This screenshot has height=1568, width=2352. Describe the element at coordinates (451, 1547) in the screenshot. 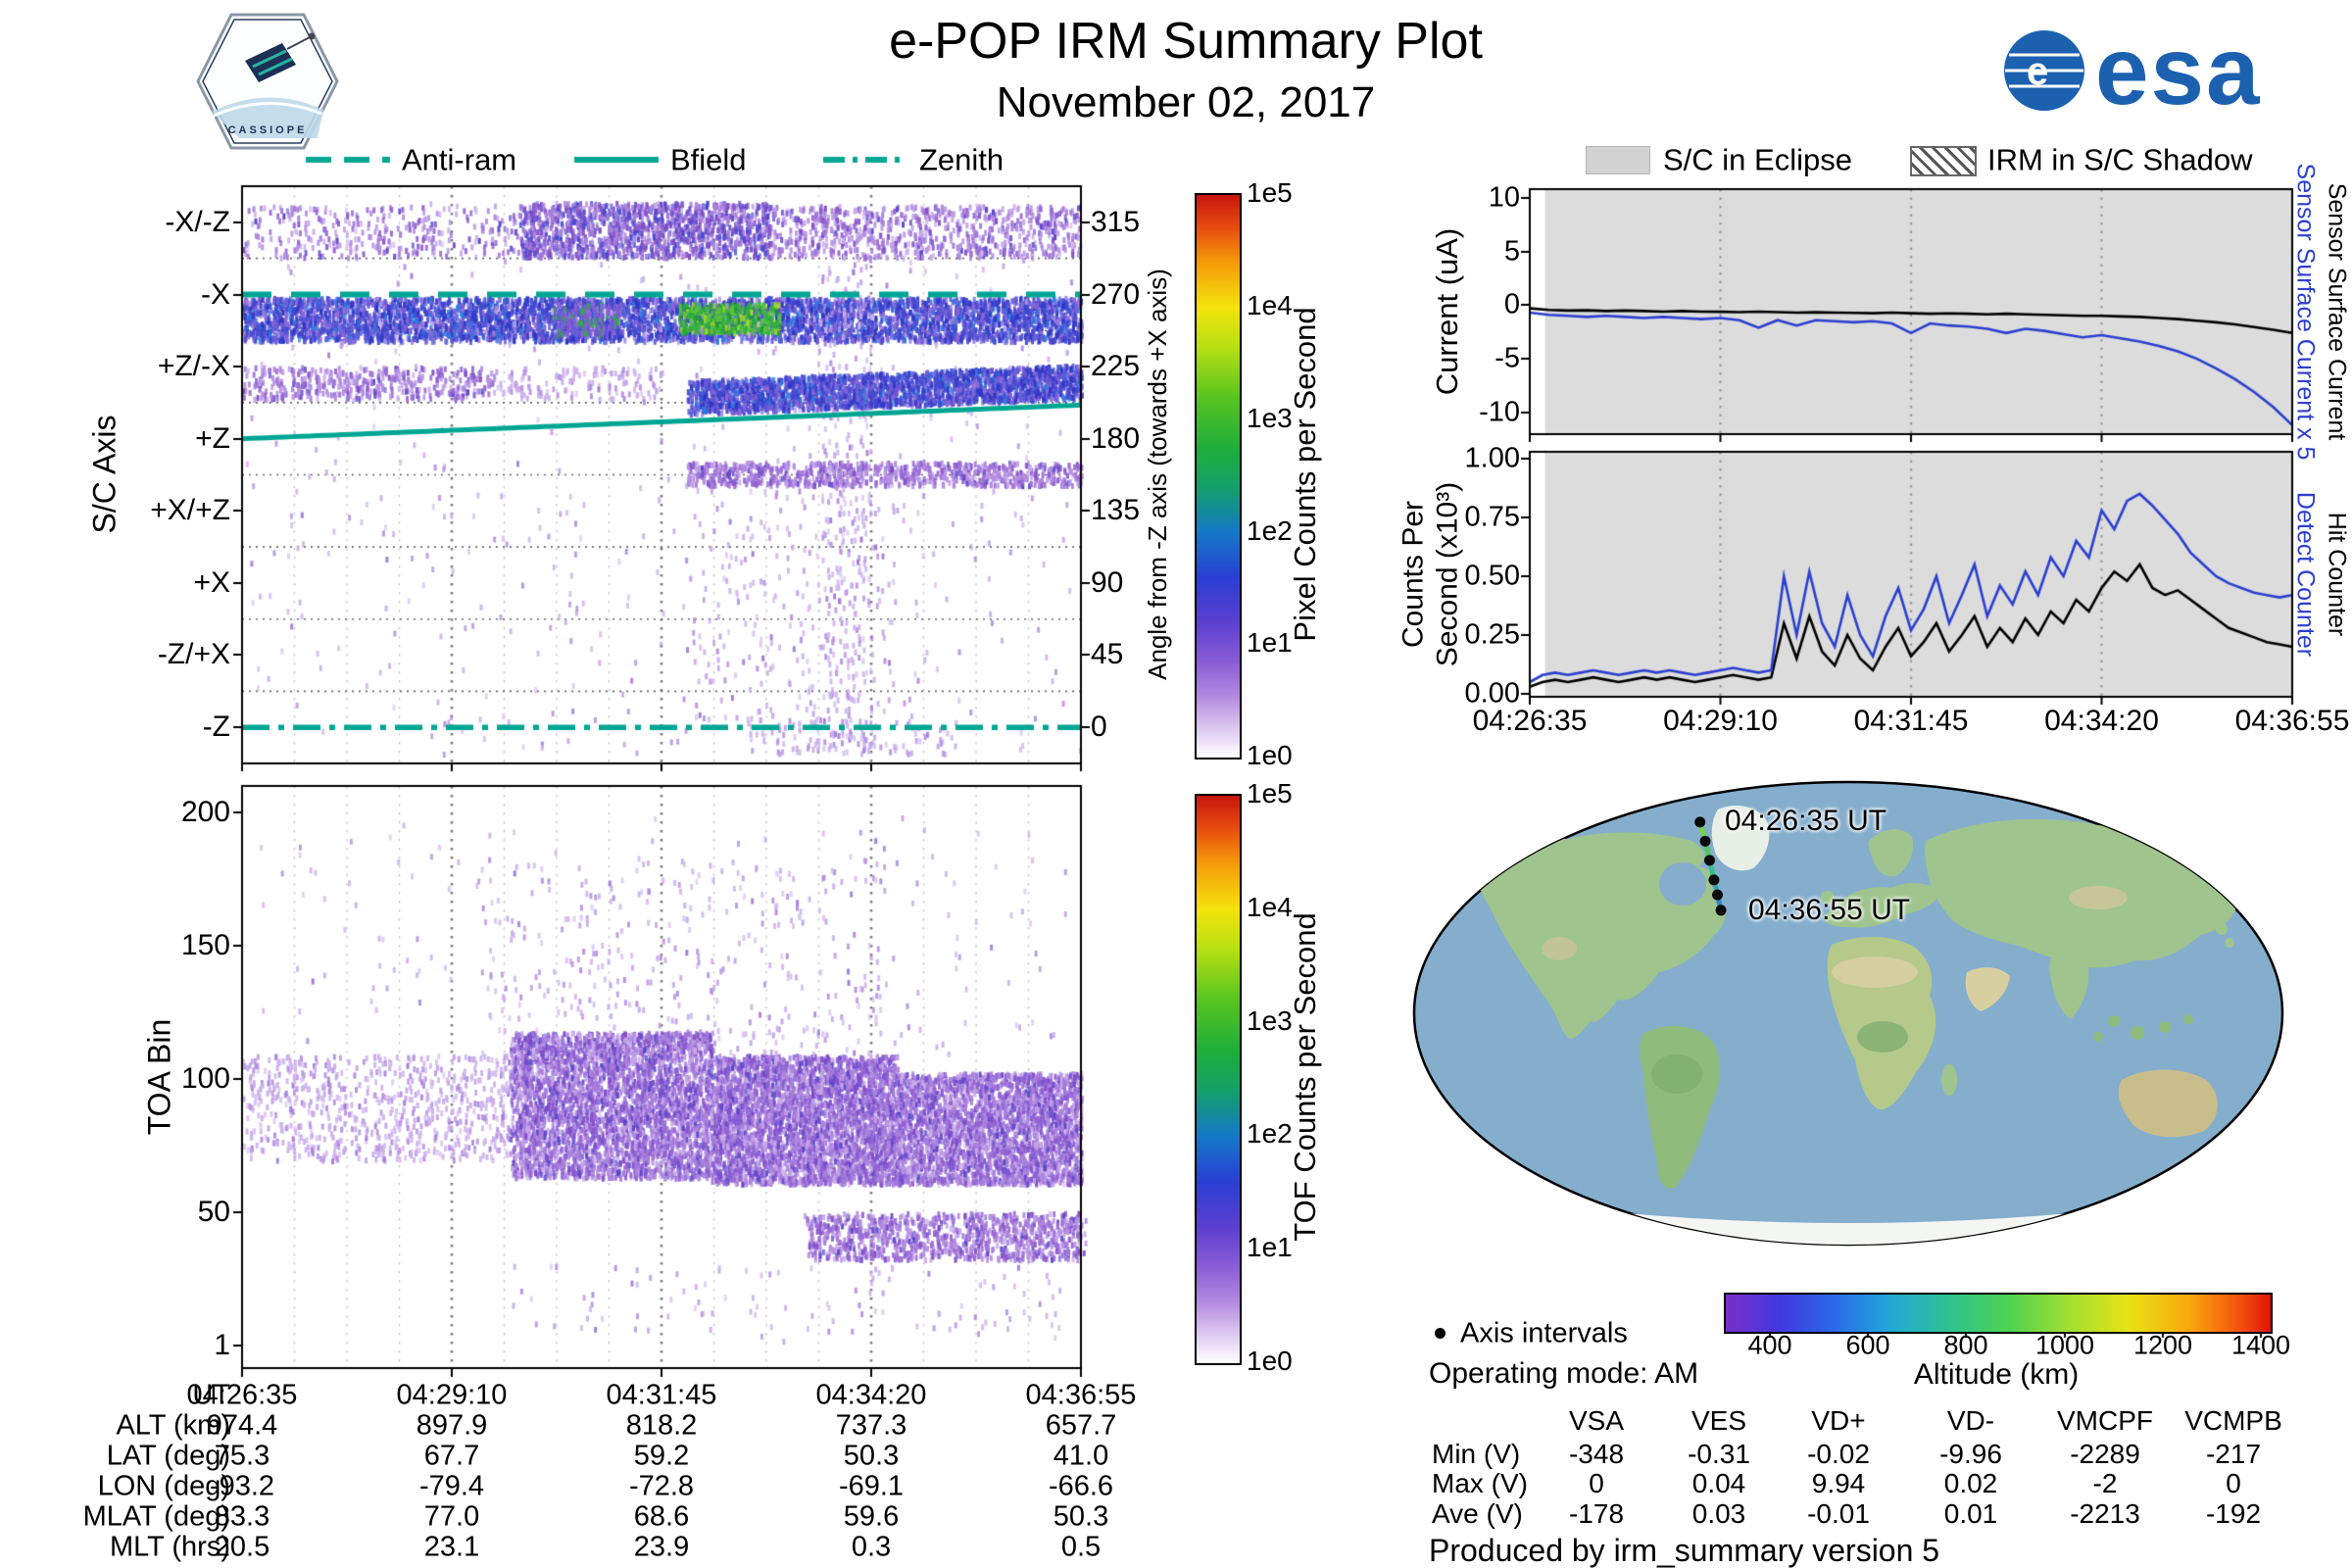

I see `ephemeris-cell: 23.1` at that location.